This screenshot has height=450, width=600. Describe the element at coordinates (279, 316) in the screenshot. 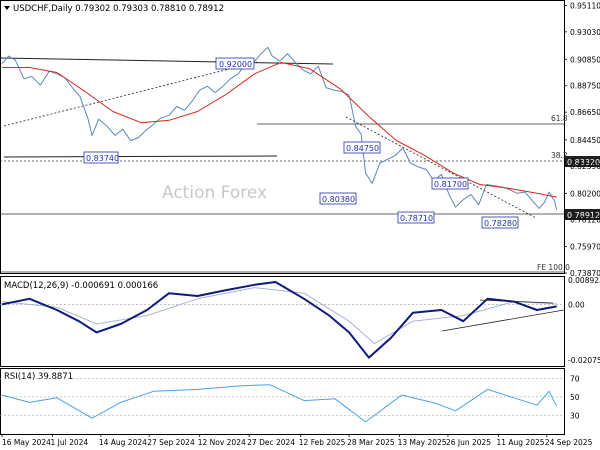

I see `macd-signal-line` at that location.